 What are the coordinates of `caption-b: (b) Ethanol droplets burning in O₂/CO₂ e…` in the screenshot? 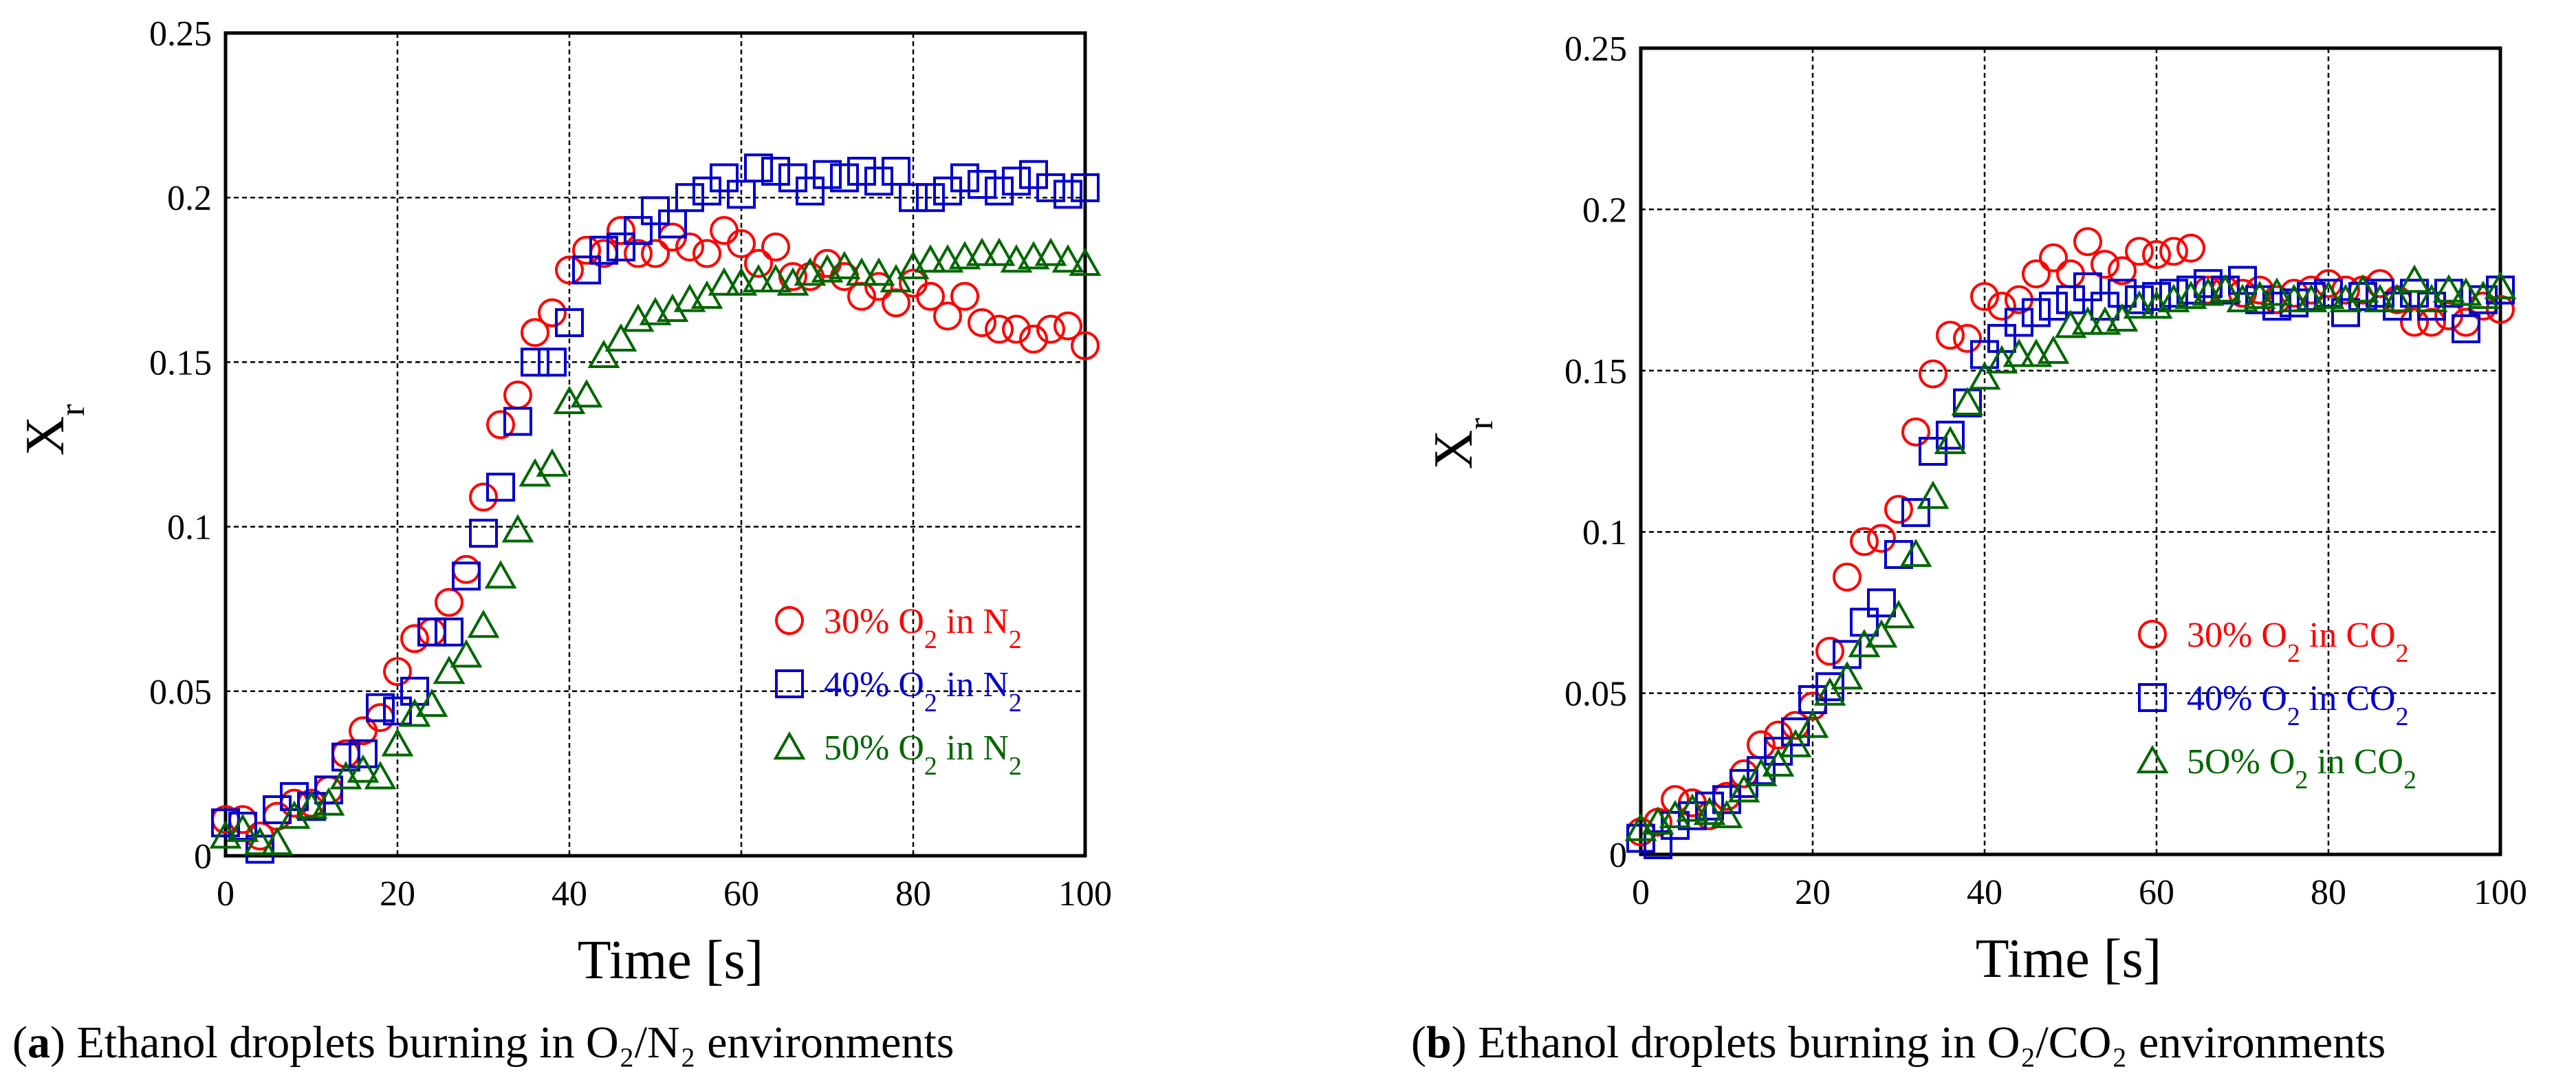 It's located at (1898, 1042).